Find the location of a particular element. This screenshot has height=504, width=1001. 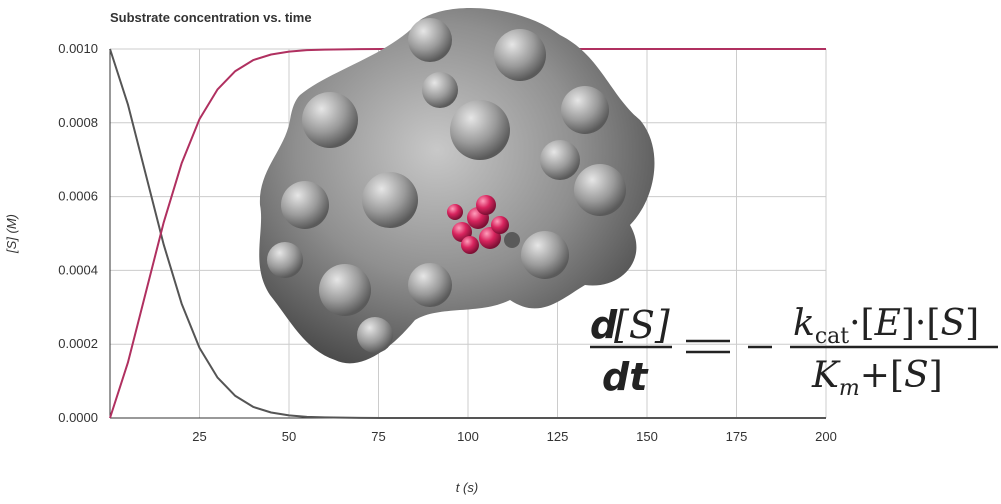

equation-rhs-denominator: Km+[S] is located at coordinates (877, 378).